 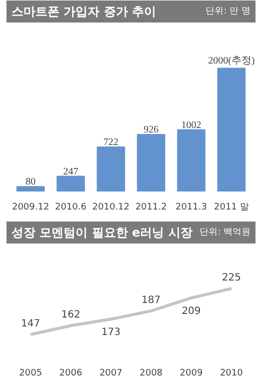 I want to click on text: 단위: 백억원, so click(x=225, y=233).